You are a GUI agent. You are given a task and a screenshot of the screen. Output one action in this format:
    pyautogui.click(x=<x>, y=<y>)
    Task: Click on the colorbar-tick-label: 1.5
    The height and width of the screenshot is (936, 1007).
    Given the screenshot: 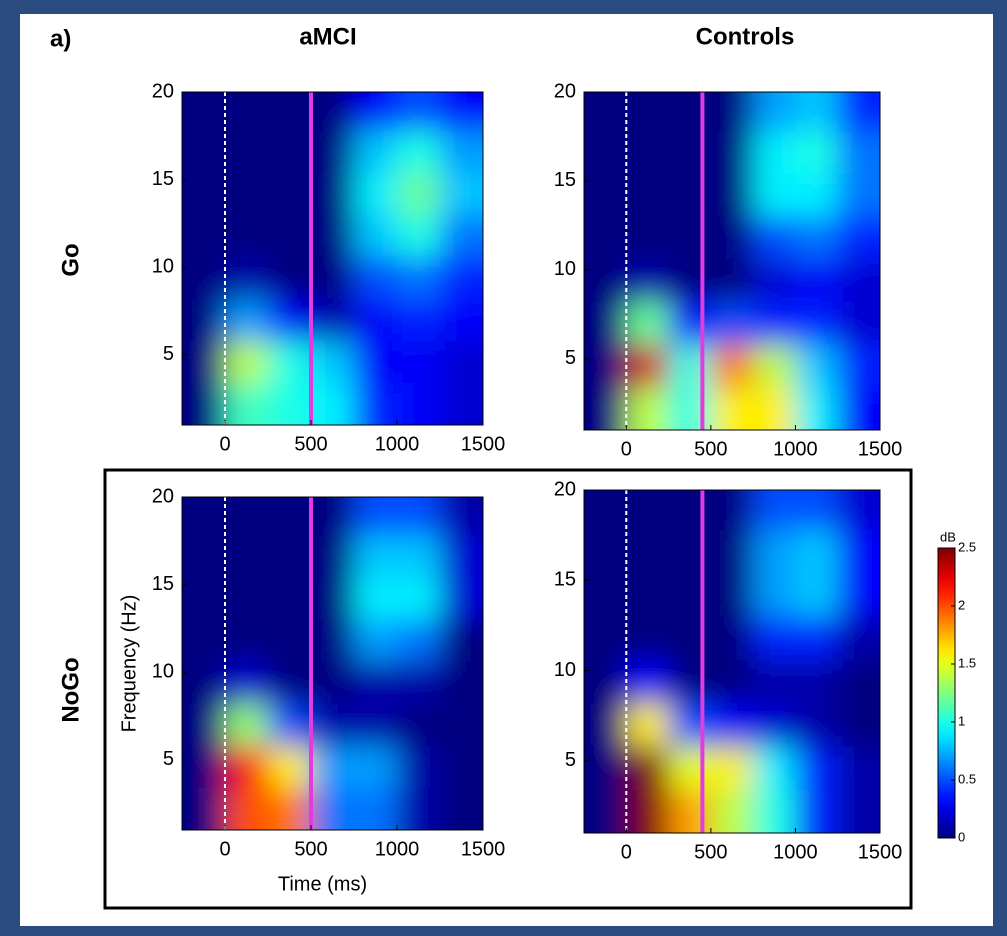 What is the action you would take?
    pyautogui.click(x=967, y=662)
    